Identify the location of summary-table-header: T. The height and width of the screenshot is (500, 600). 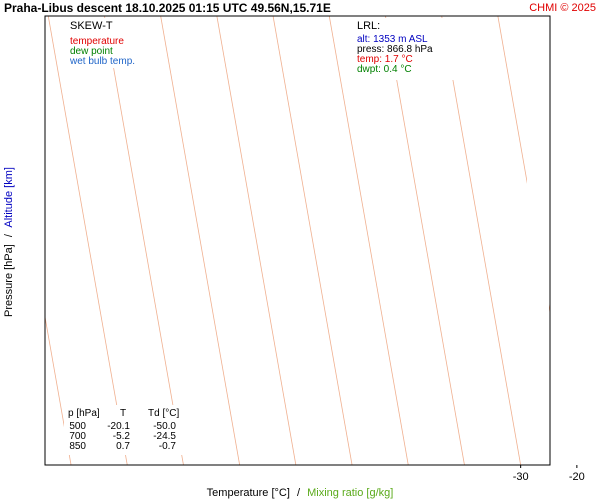
(123, 413).